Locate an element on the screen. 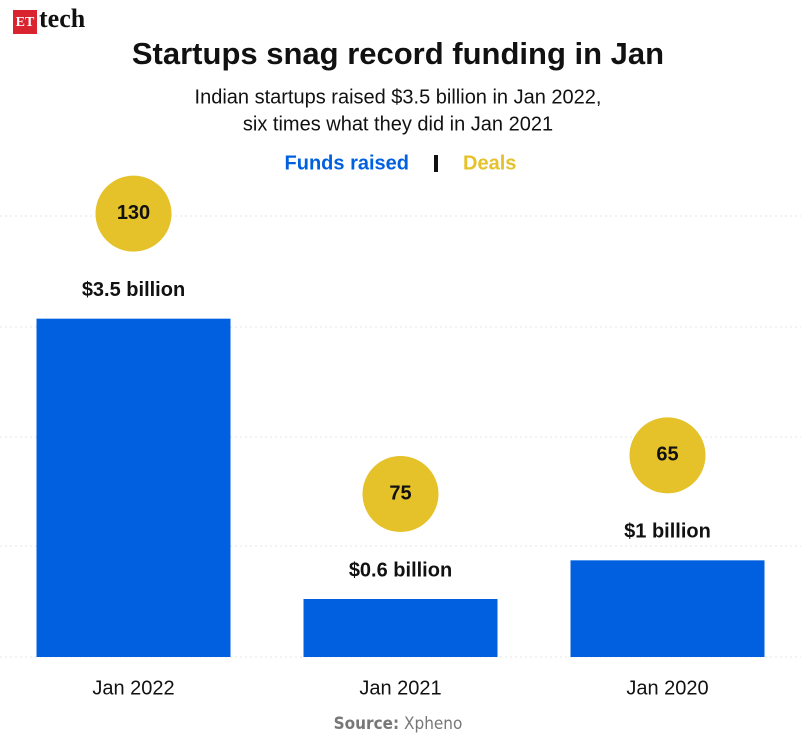  source: Source: Xpheno is located at coordinates (398, 724).